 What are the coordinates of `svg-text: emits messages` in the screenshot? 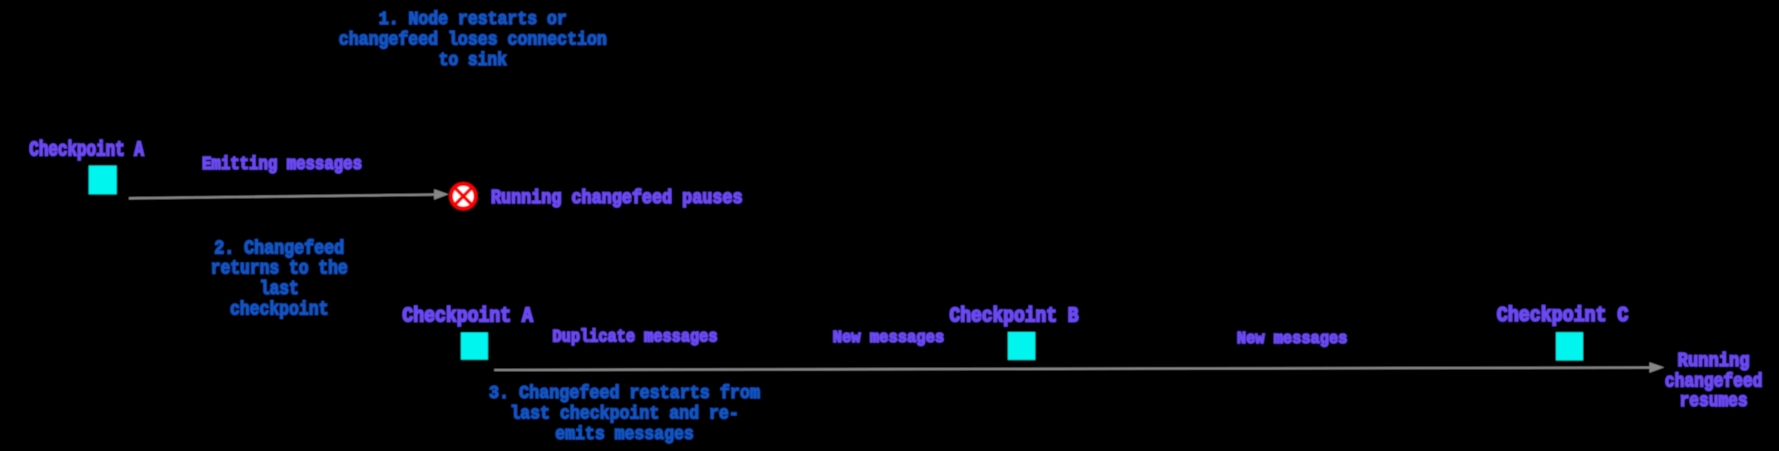 It's located at (624, 434).